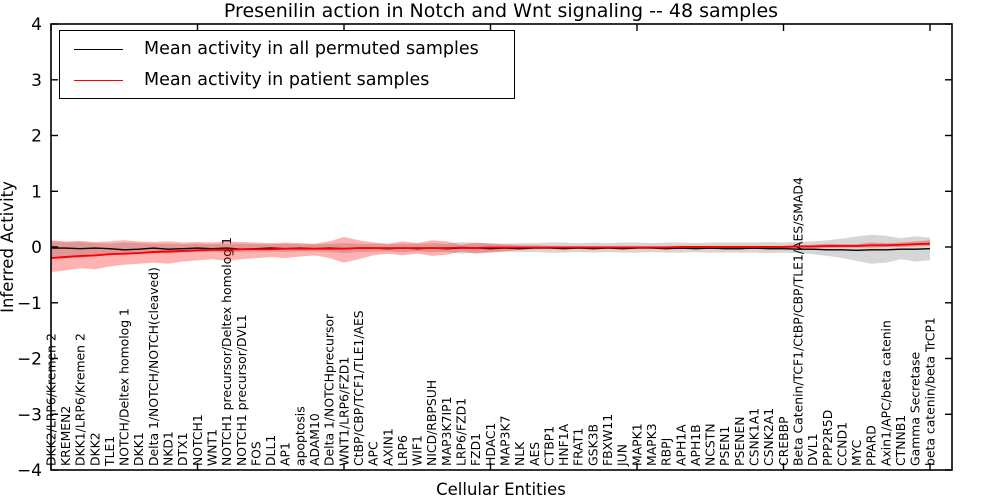  Describe the element at coordinates (885, 393) in the screenshot. I see `x-tick-label: Axin1/APC/beta catenin` at that location.